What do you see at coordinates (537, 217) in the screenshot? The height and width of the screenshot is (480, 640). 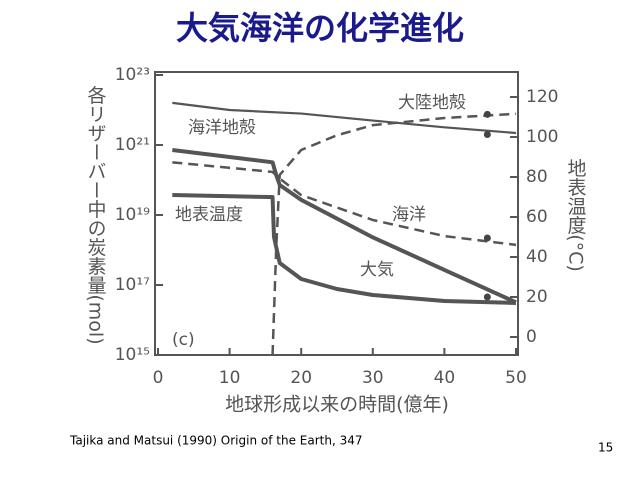 I see `y2-tick-label: 60` at bounding box center [537, 217].